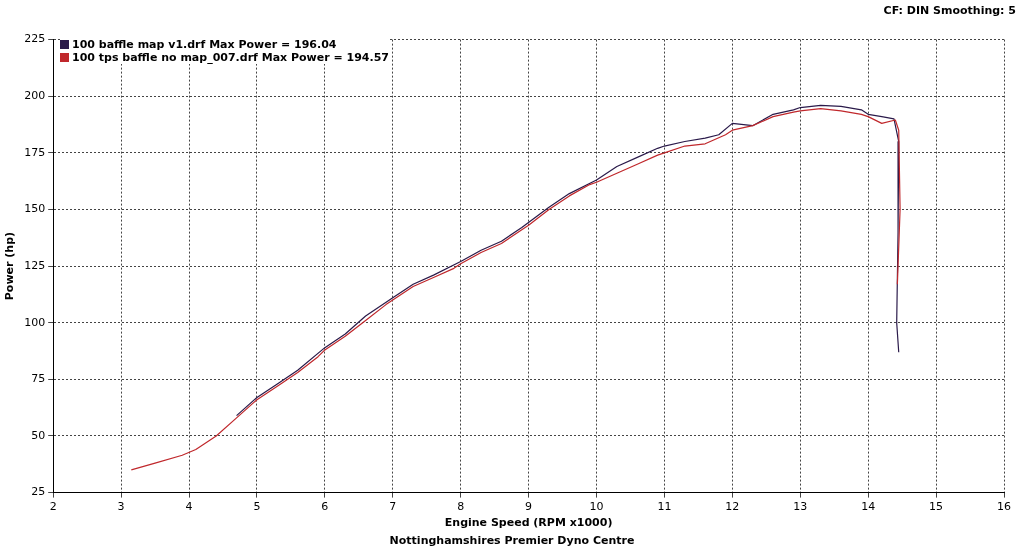 This screenshot has width=1024, height=554. I want to click on x-tick-label: 14, so click(868, 507).